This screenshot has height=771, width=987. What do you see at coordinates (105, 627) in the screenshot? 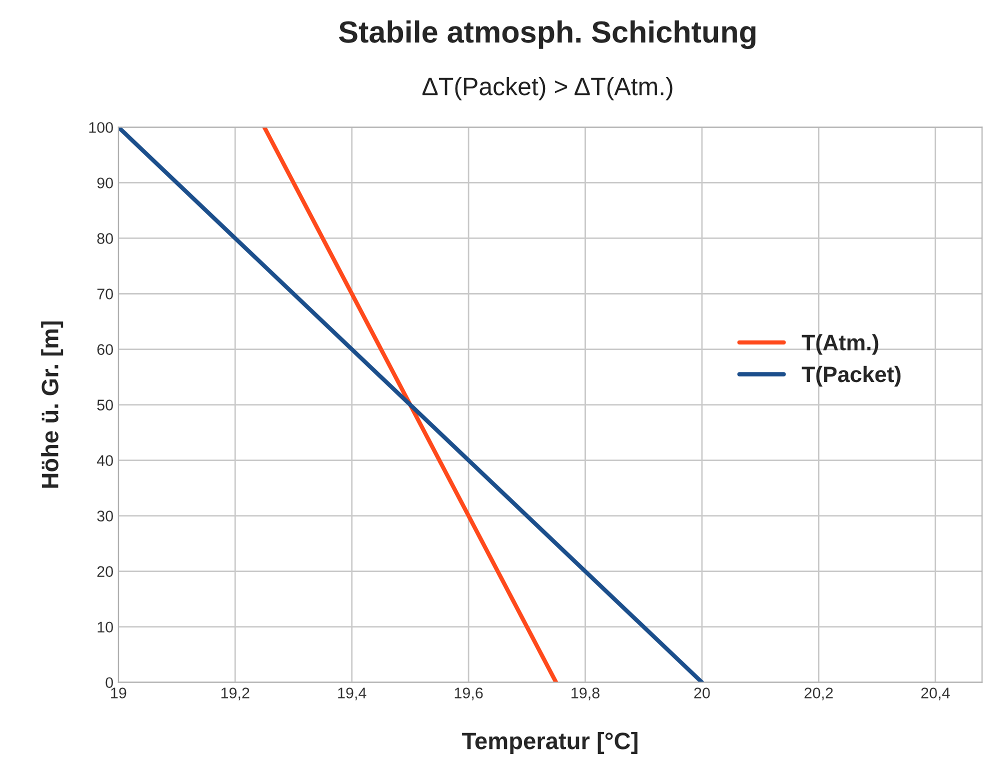
I see `y-tick-label: 10` at bounding box center [105, 627].